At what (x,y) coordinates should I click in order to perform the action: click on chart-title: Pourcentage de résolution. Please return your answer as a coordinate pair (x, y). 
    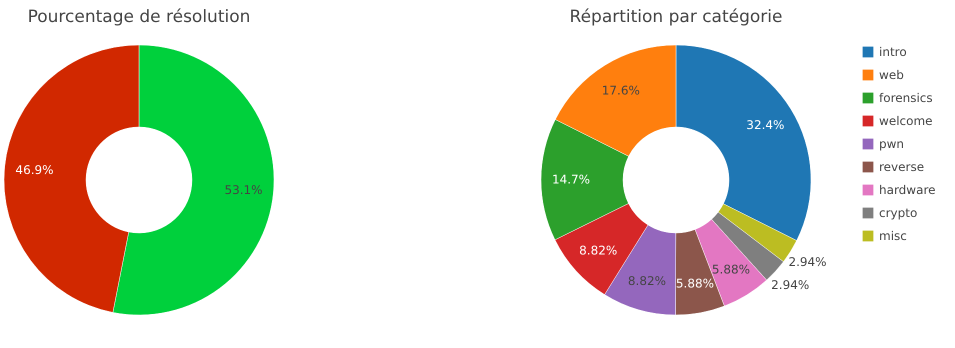
    Looking at the image, I should click on (139, 17).